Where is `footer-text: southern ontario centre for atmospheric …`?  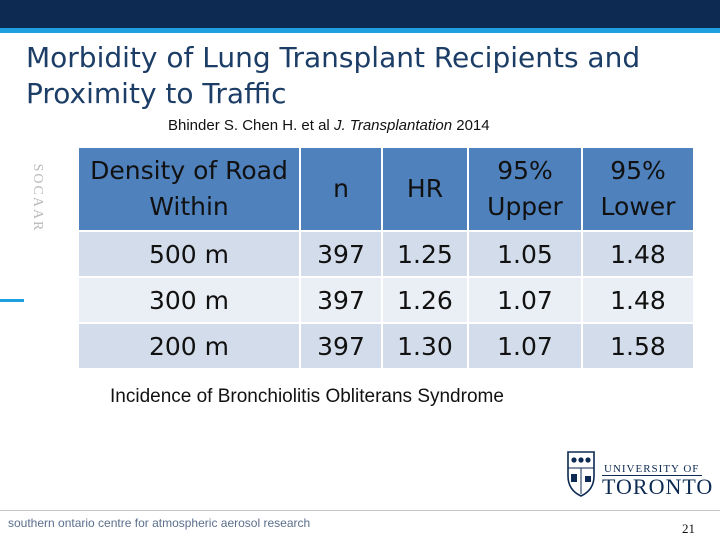
footer-text: southern ontario centre for atmospheric … is located at coordinates (159, 523).